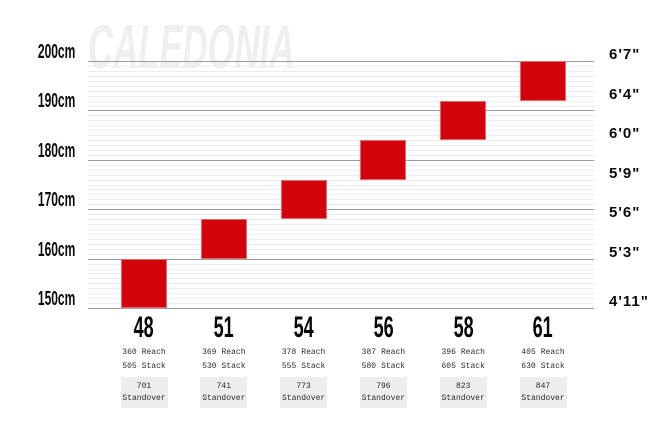  I want to click on stack-value: 605, so click(448, 366).